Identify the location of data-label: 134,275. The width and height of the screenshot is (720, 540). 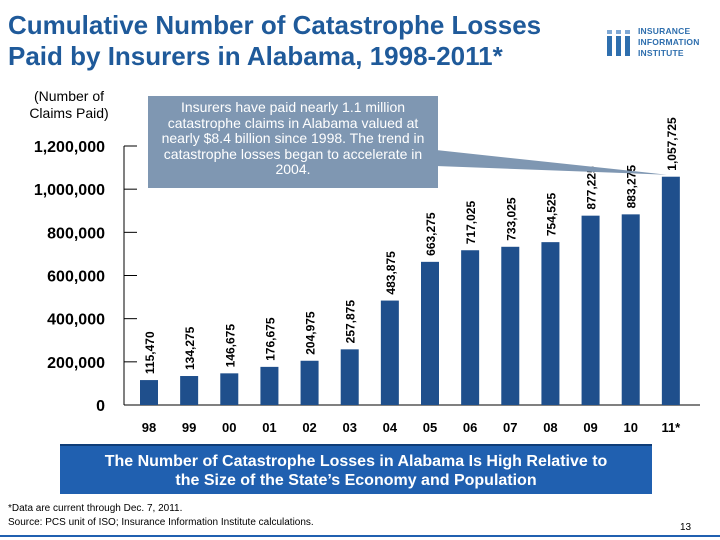
(190, 348).